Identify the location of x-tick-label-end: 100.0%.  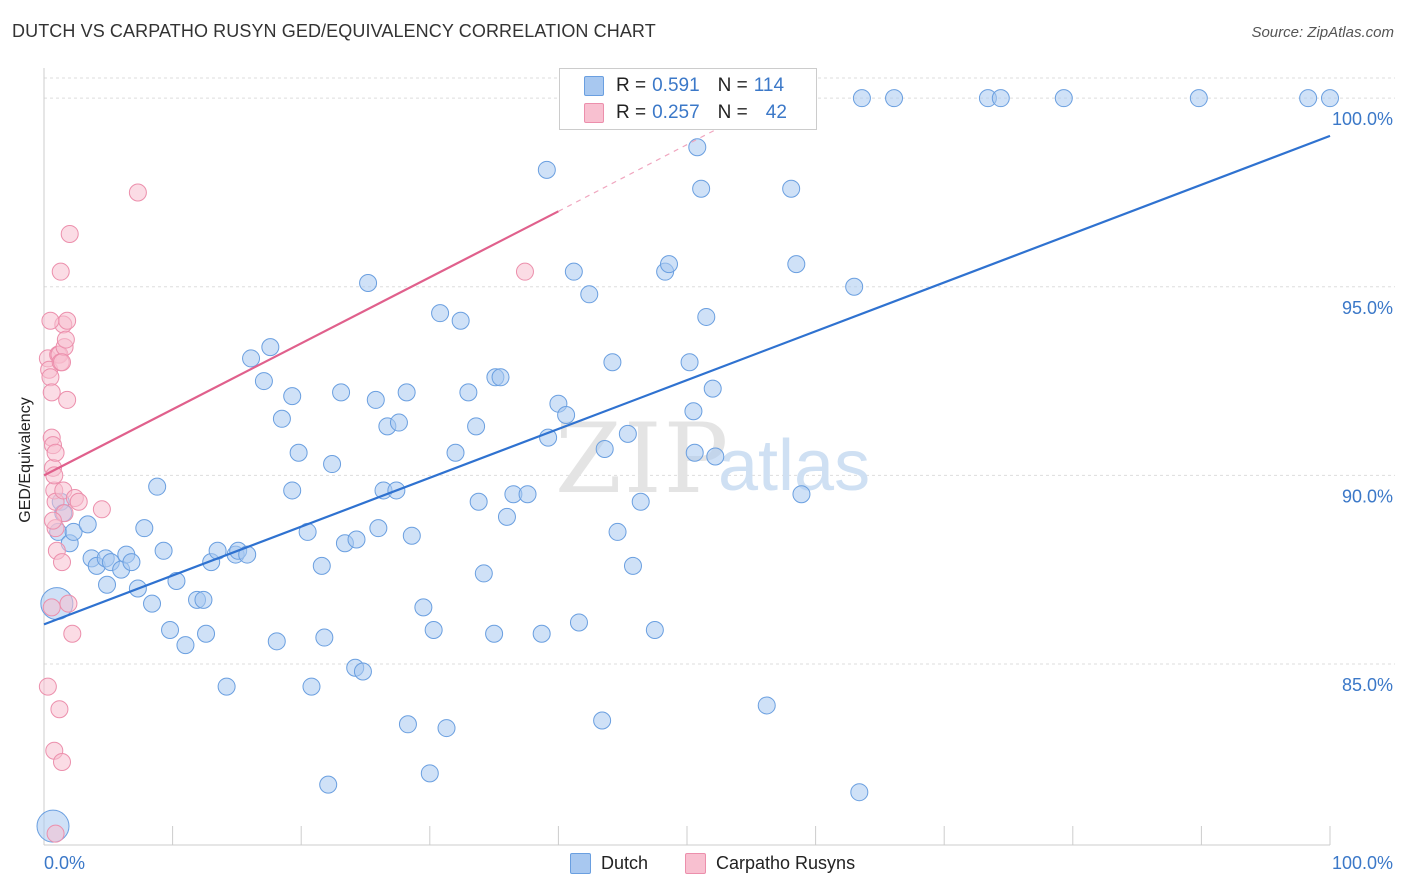
(1362, 863).